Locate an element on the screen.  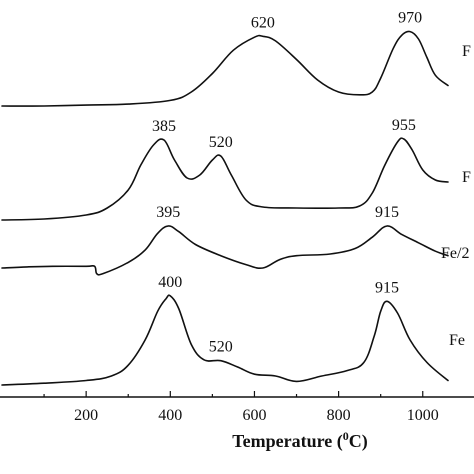
peak-label-2-2: 520 is located at coordinates (221, 142).